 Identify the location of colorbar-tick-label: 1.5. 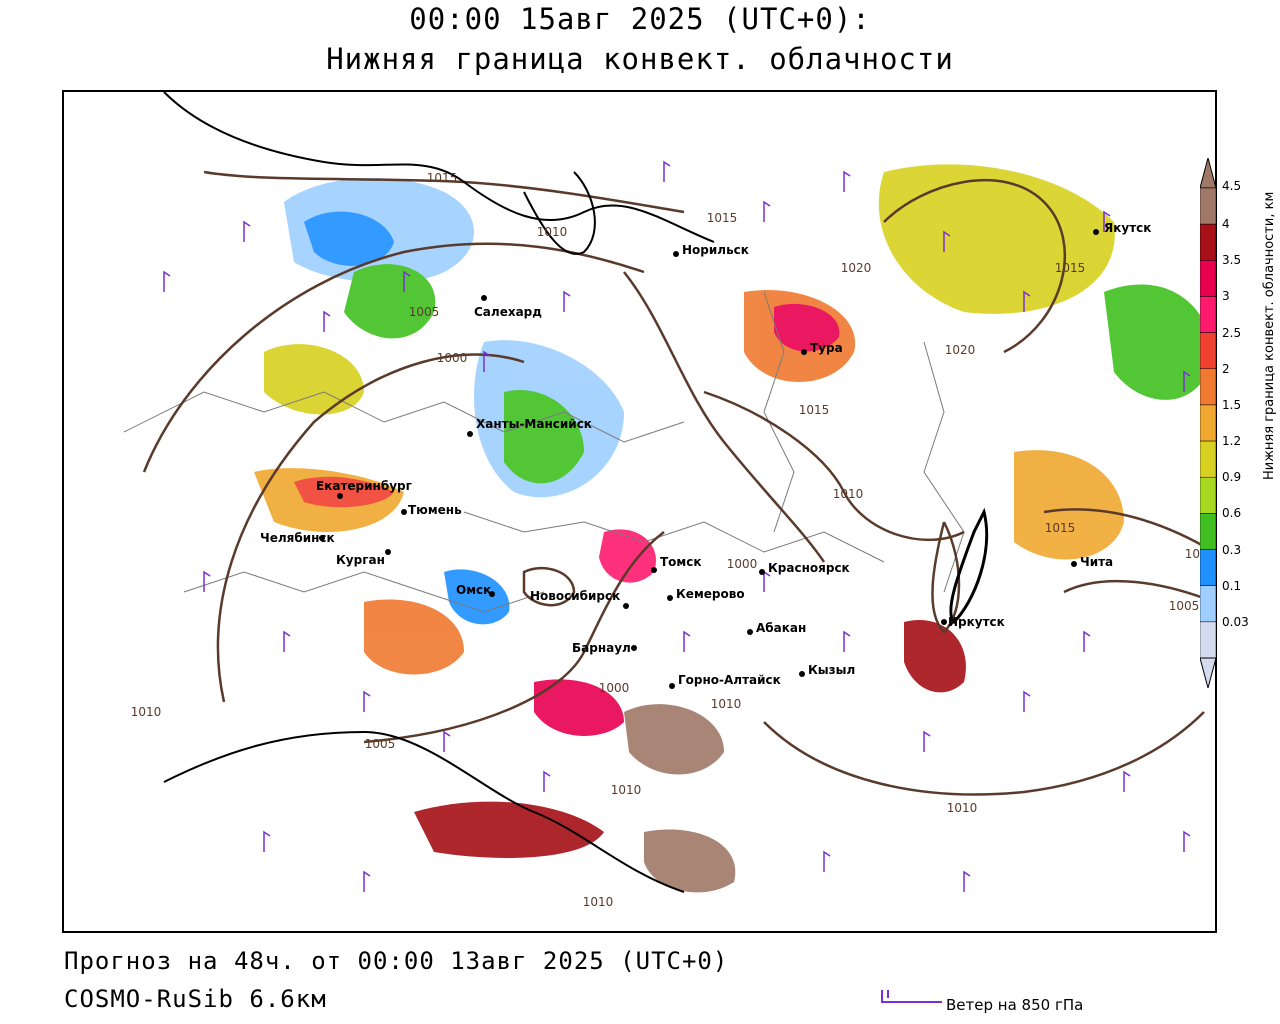
(1232, 404).